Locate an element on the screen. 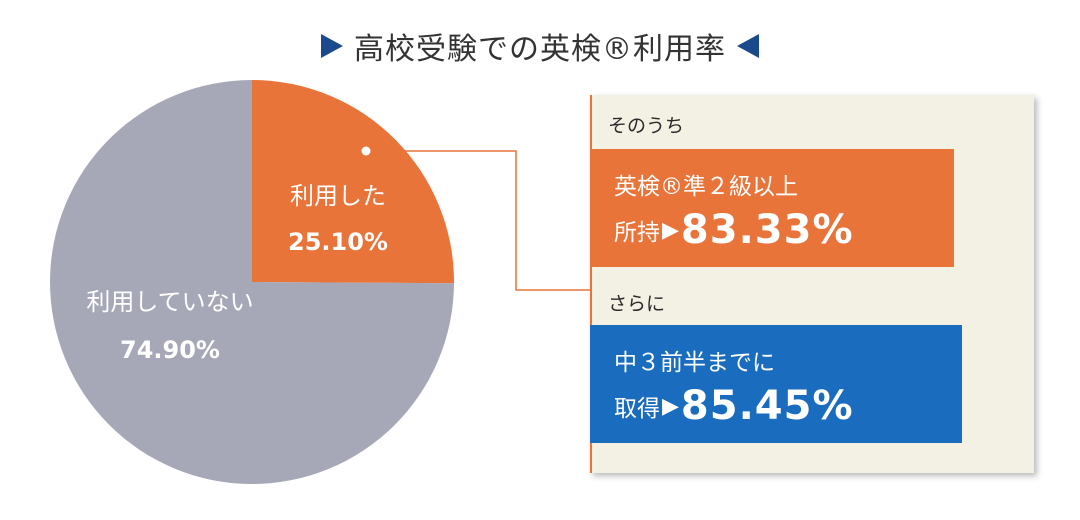 The image size is (1080, 520). grade2-stat-value: 83.33% is located at coordinates (767, 230).